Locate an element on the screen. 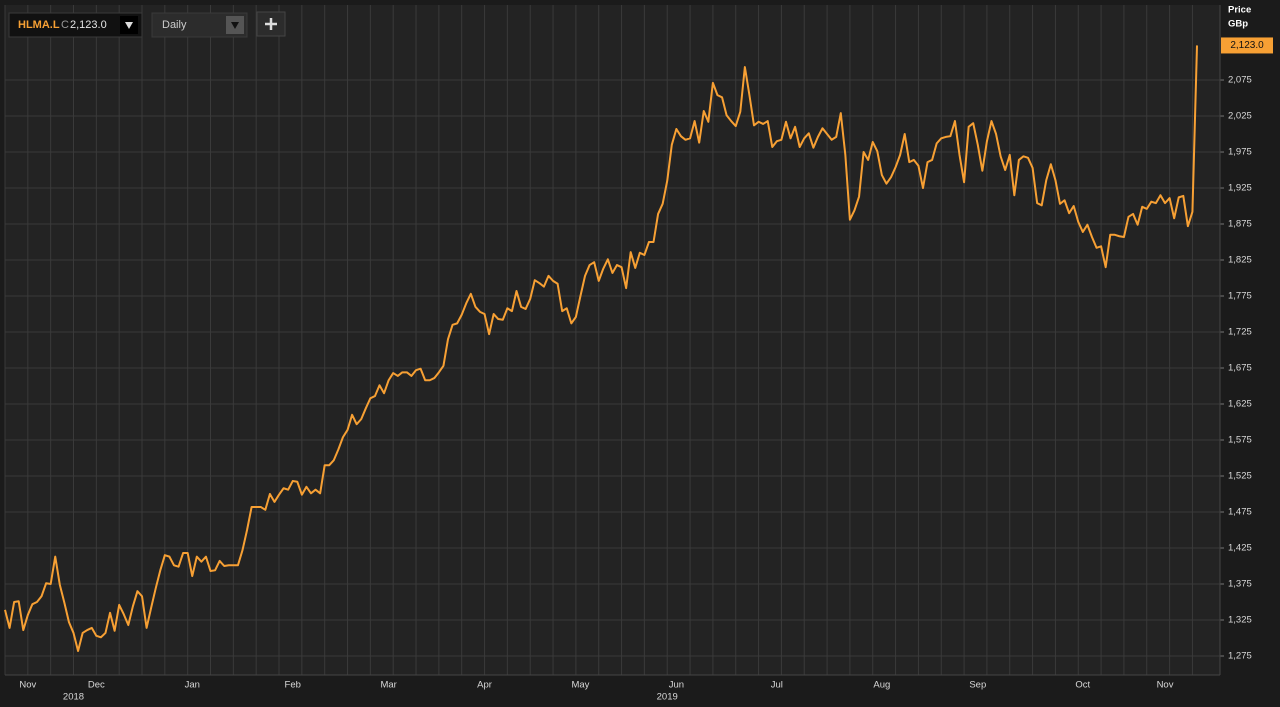 This screenshot has width=1280, height=707. x-year-label: 2018 is located at coordinates (73, 697).